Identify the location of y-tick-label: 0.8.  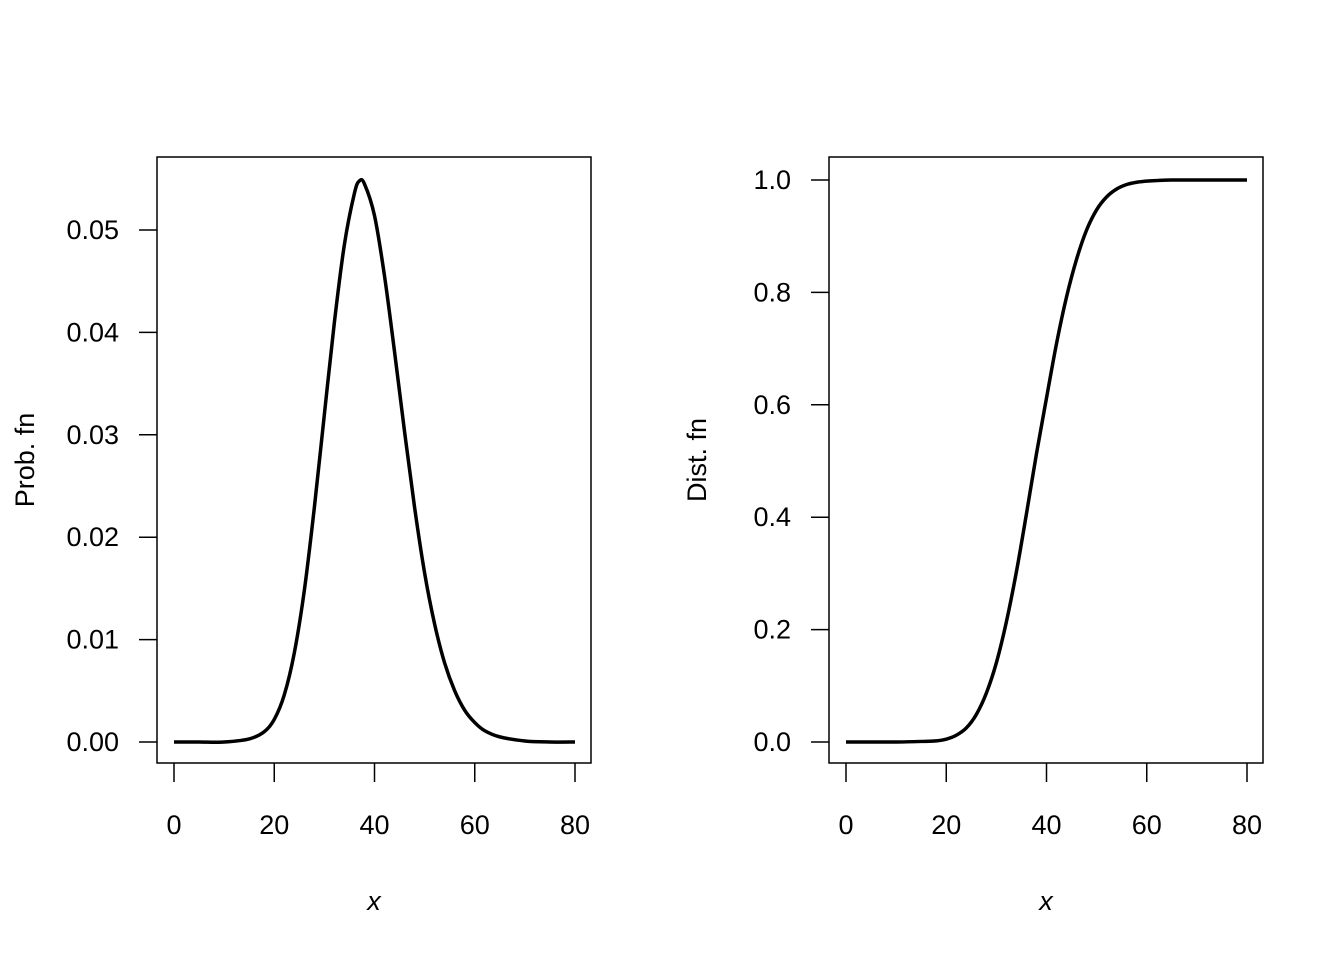
(772, 292).